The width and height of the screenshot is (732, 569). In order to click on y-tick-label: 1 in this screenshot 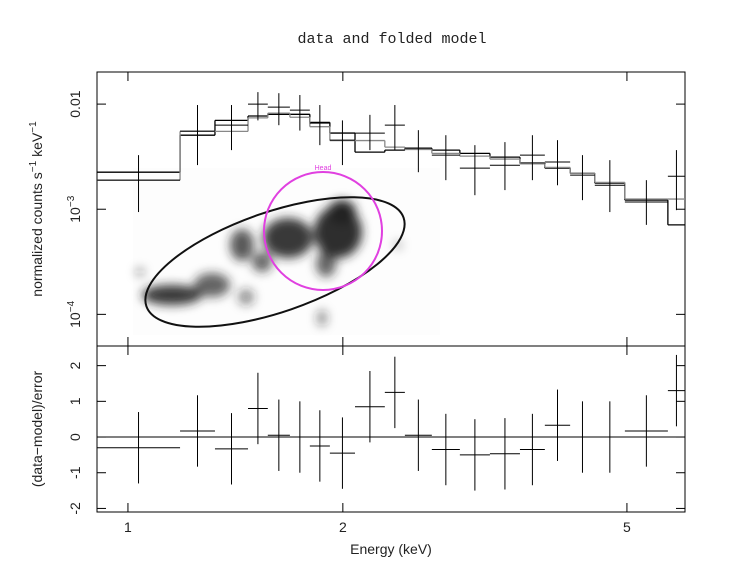, I will do `click(75, 401)`.